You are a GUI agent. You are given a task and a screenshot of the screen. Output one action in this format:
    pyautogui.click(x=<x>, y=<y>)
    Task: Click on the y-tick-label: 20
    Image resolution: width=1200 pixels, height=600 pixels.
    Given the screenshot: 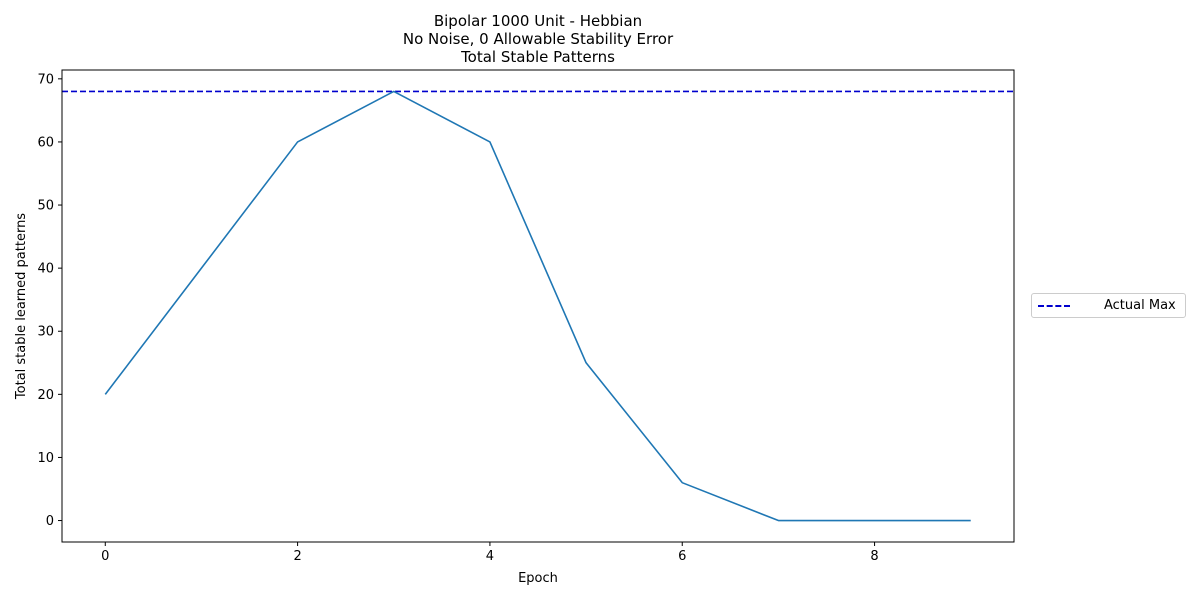 What is the action you would take?
    pyautogui.click(x=45, y=395)
    